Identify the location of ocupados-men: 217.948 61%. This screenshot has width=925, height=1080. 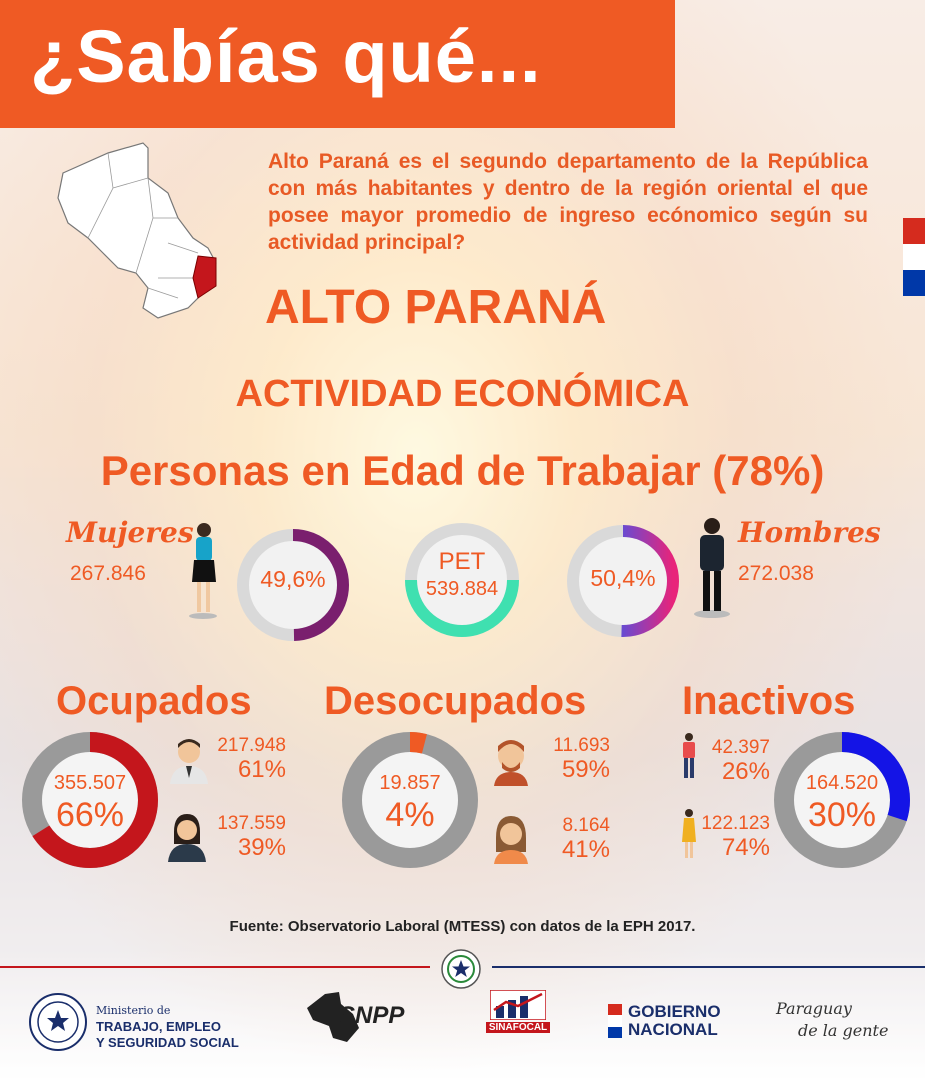
(243, 758).